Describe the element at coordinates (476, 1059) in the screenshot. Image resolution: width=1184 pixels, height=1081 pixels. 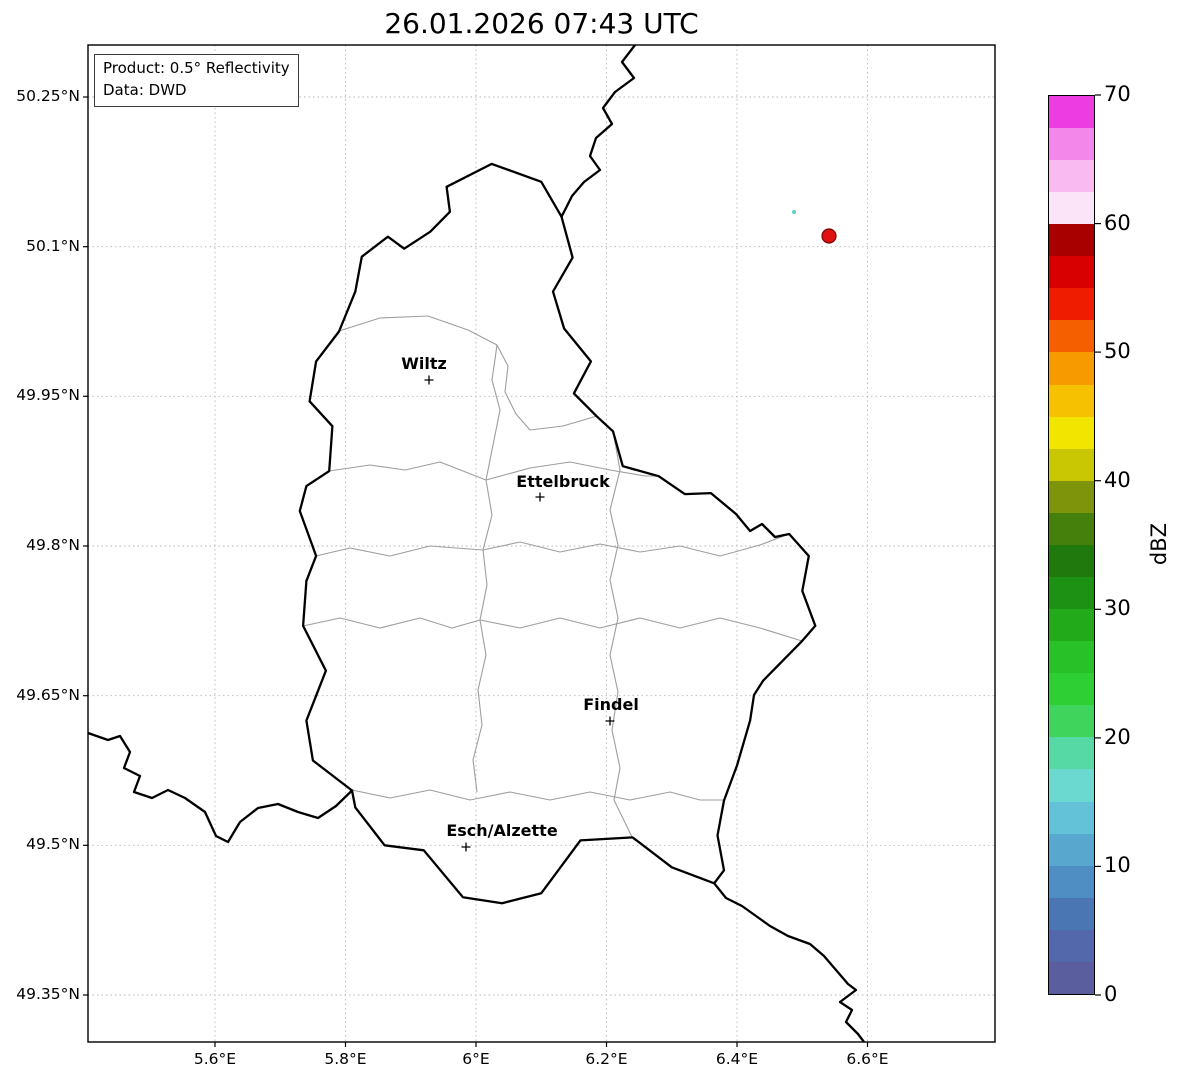
I see `x-tick-label: 6°E` at that location.